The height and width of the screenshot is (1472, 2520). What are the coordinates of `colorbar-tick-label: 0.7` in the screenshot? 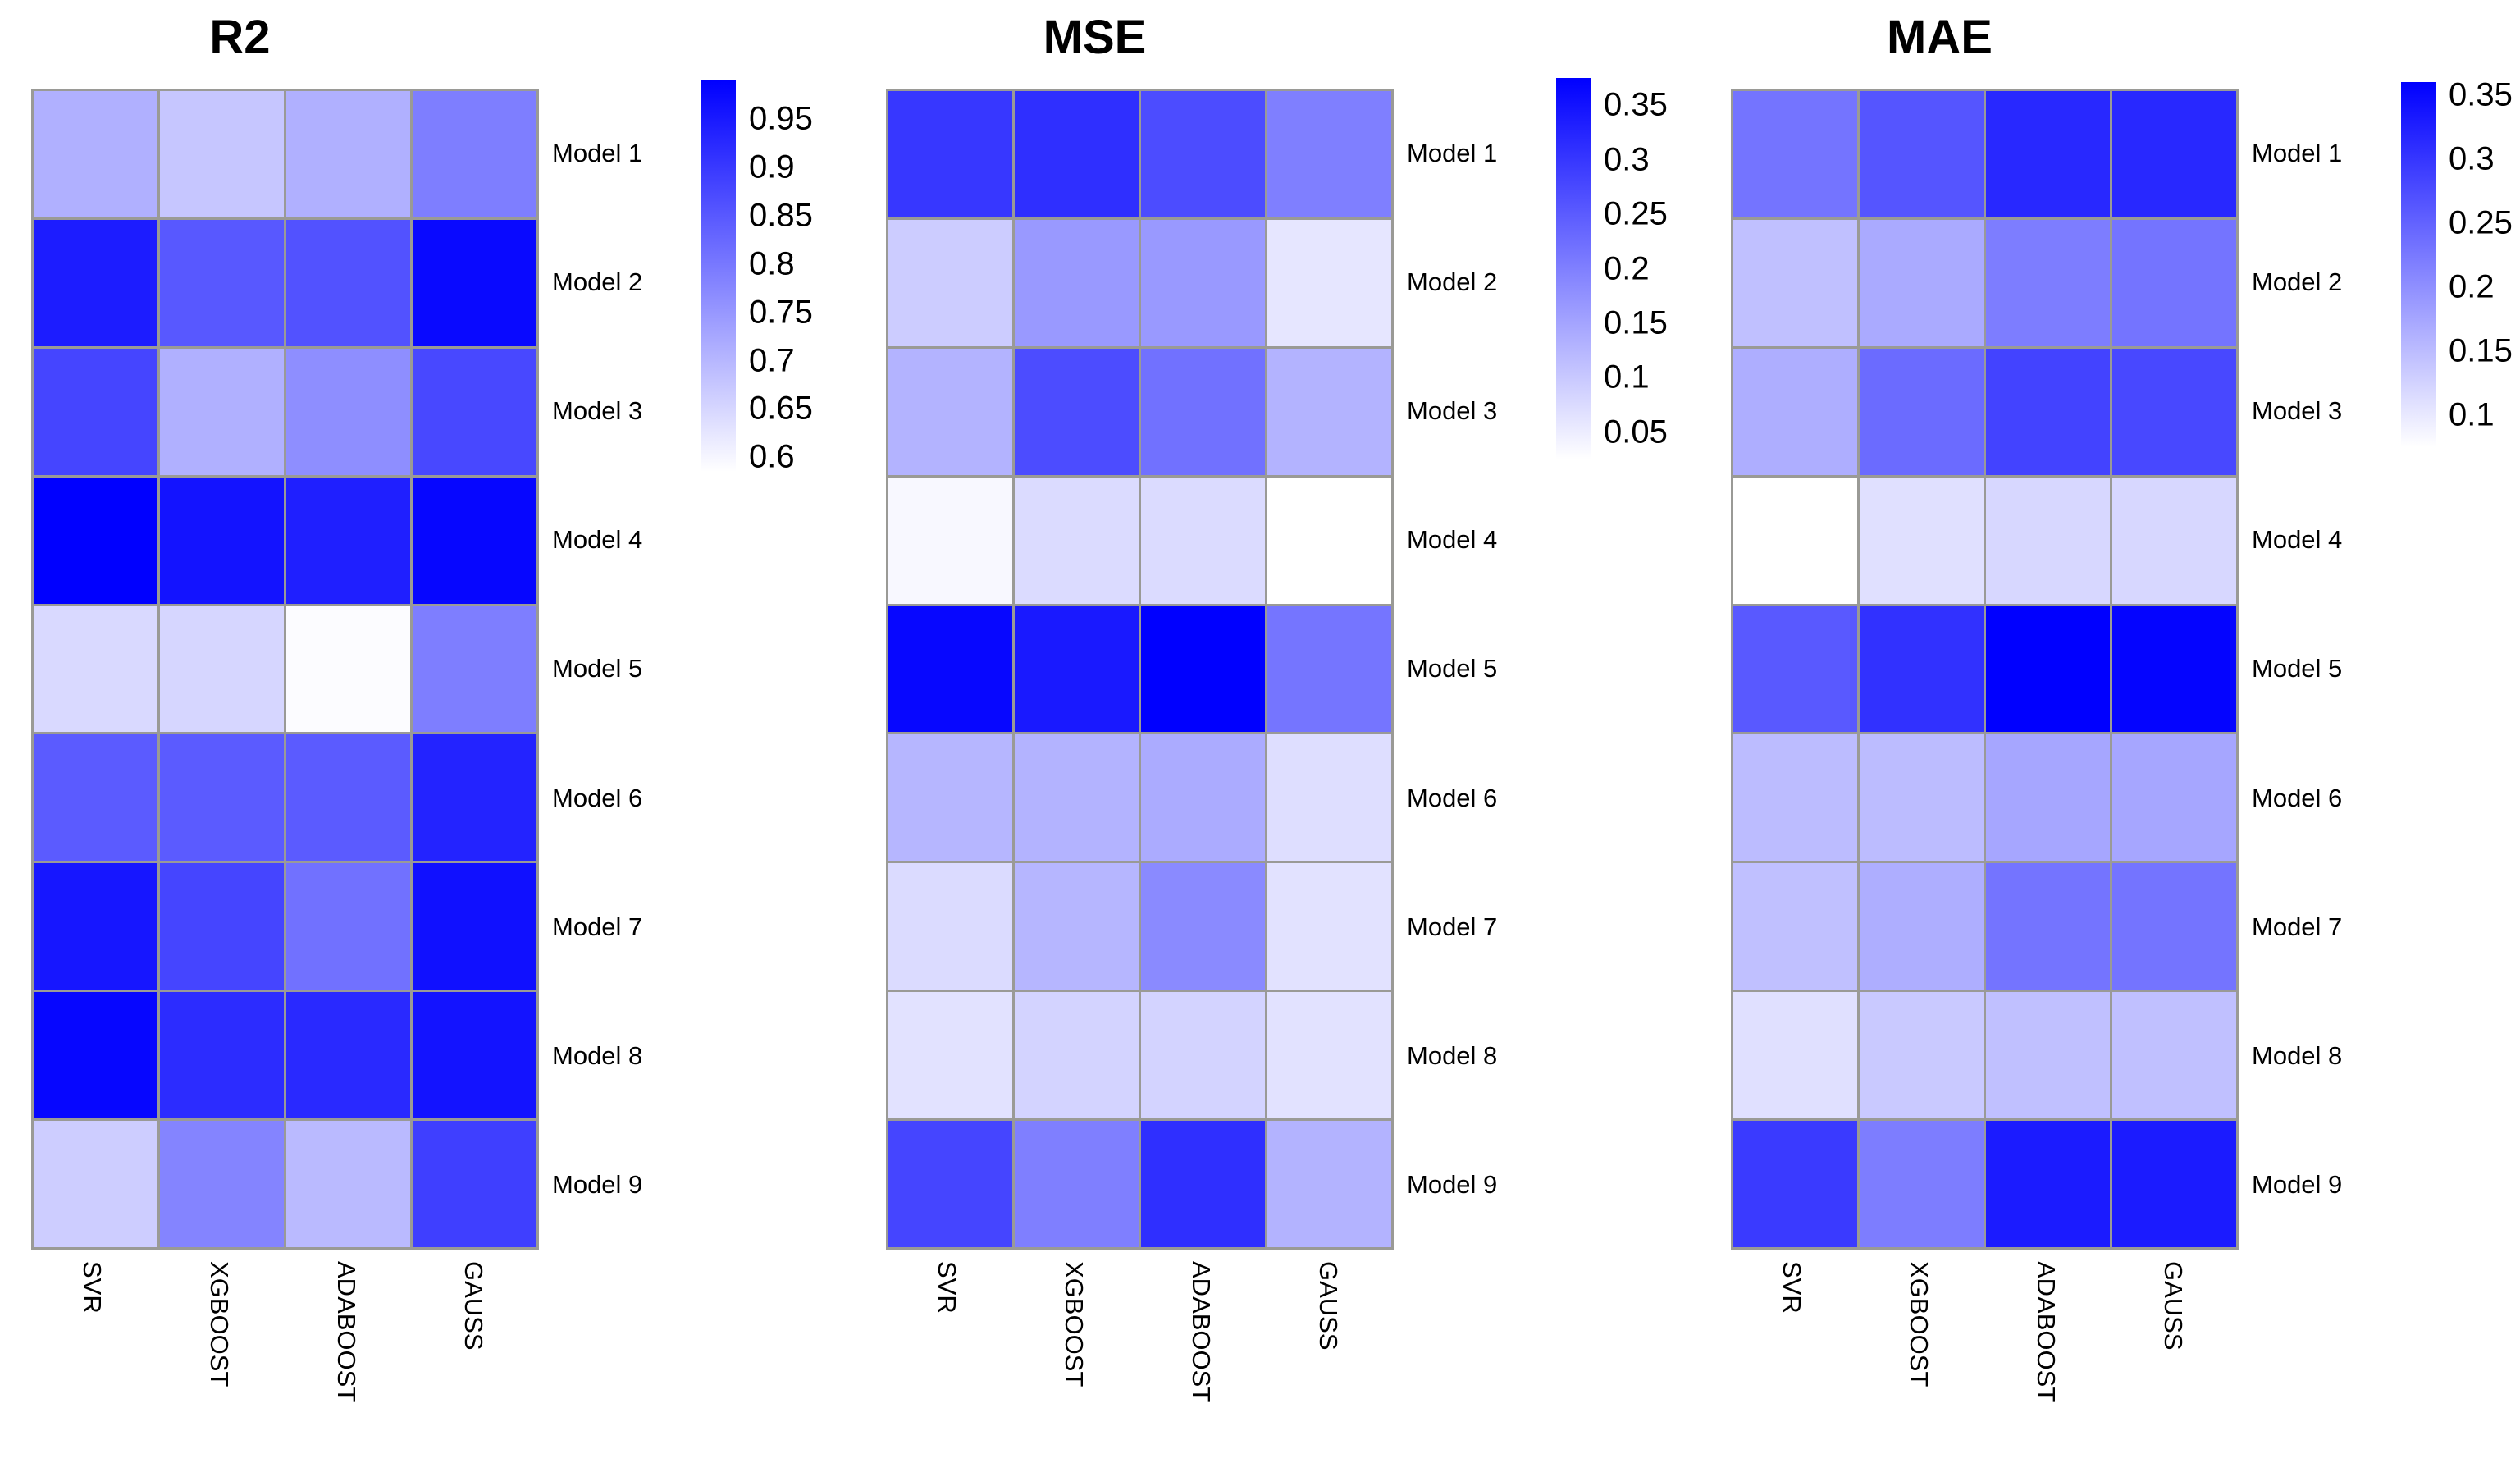 It's located at (772, 360).